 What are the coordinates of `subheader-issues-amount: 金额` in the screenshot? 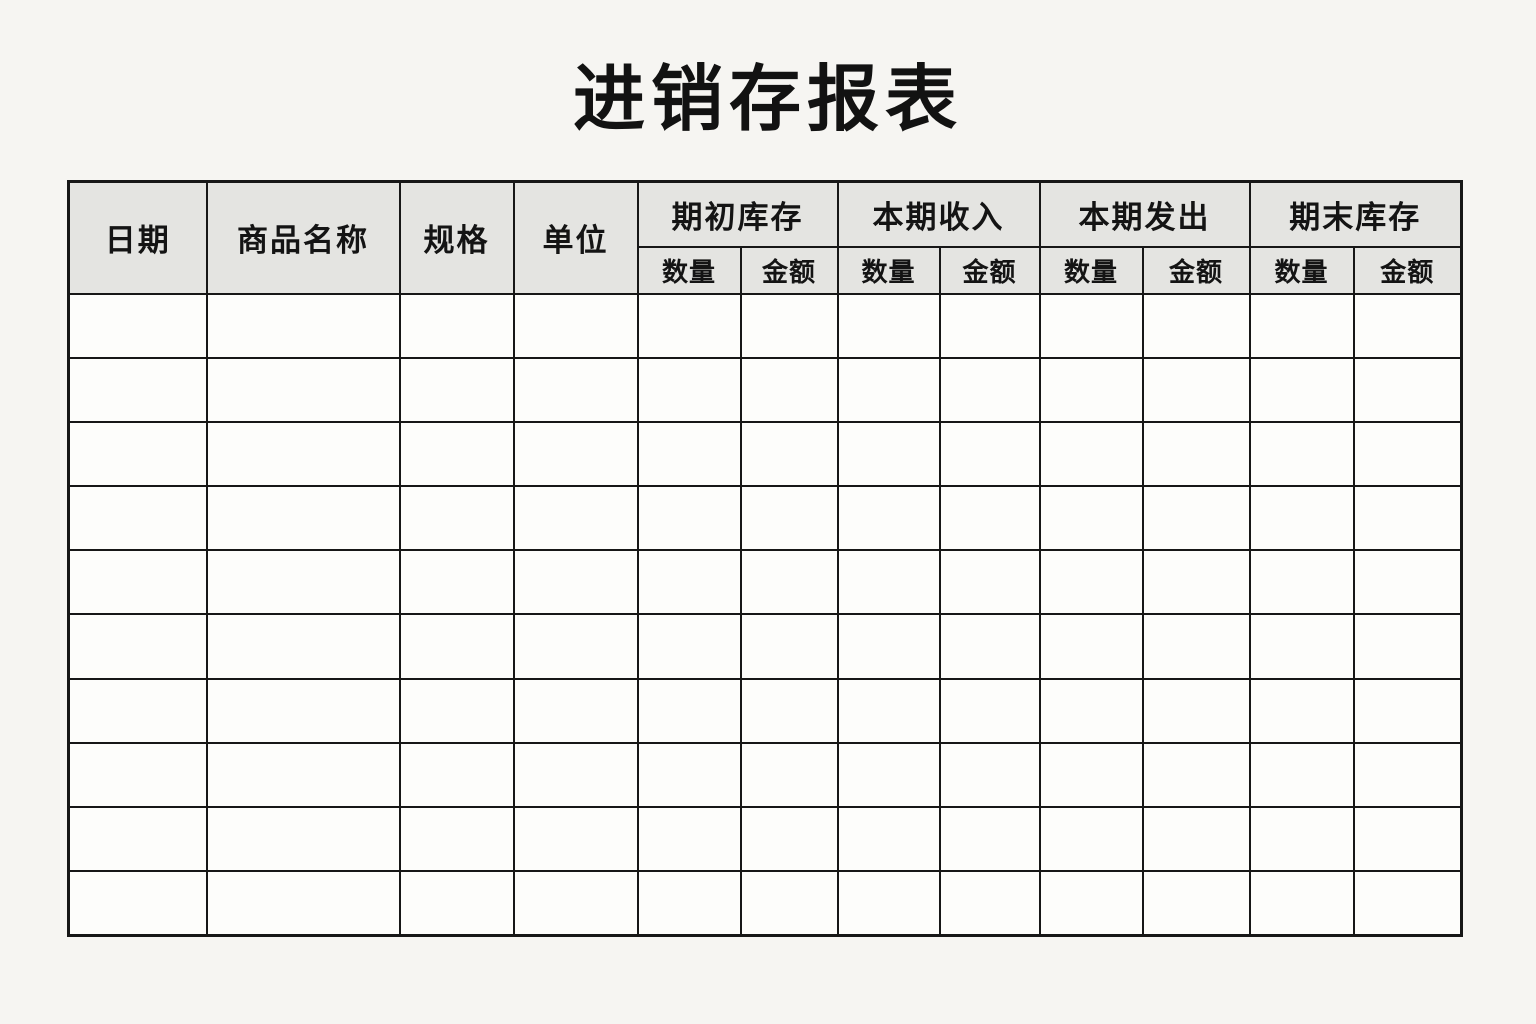 It's located at (1196, 270).